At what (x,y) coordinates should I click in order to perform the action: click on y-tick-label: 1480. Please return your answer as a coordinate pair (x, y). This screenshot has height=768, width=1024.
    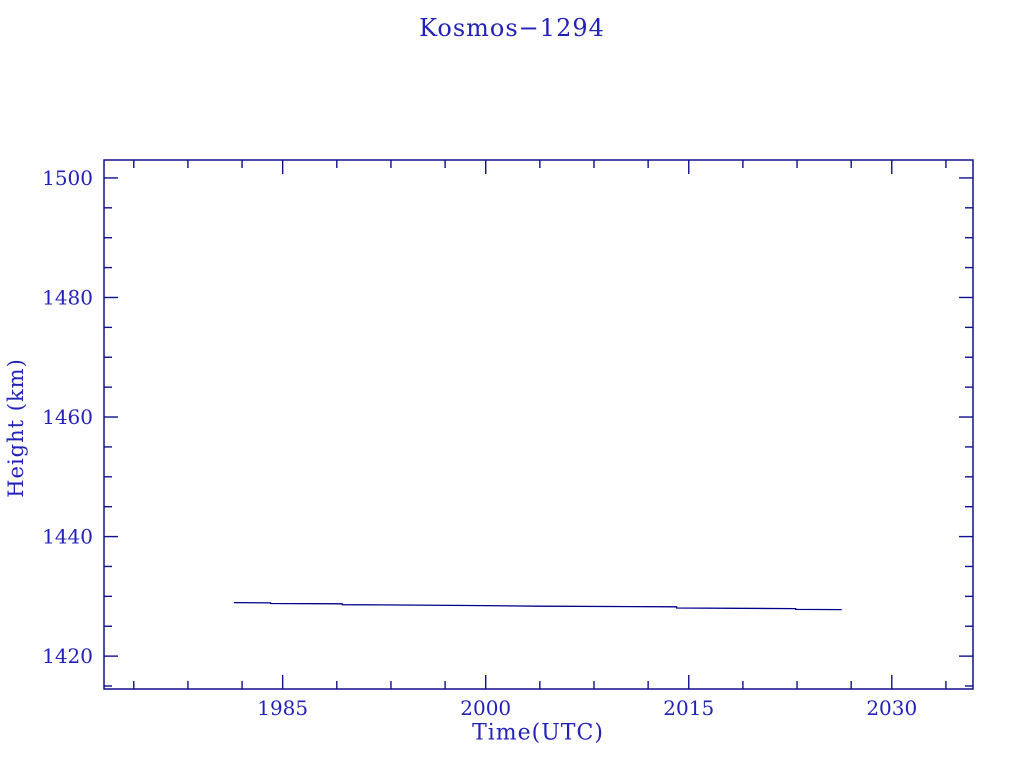
    Looking at the image, I should click on (67, 297).